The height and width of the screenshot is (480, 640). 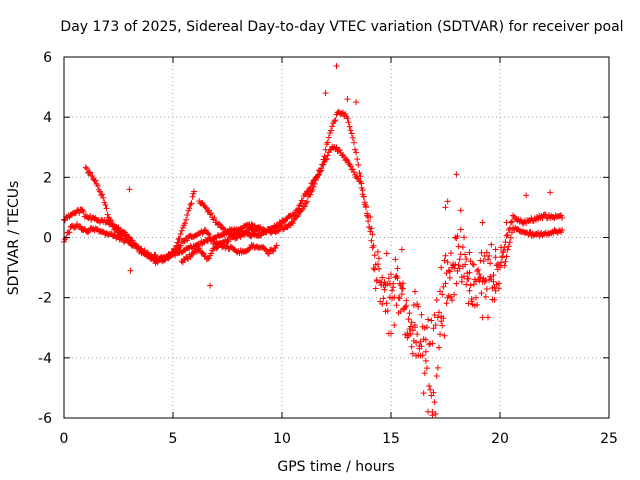 I want to click on x-tick-label: 5, so click(x=173, y=439).